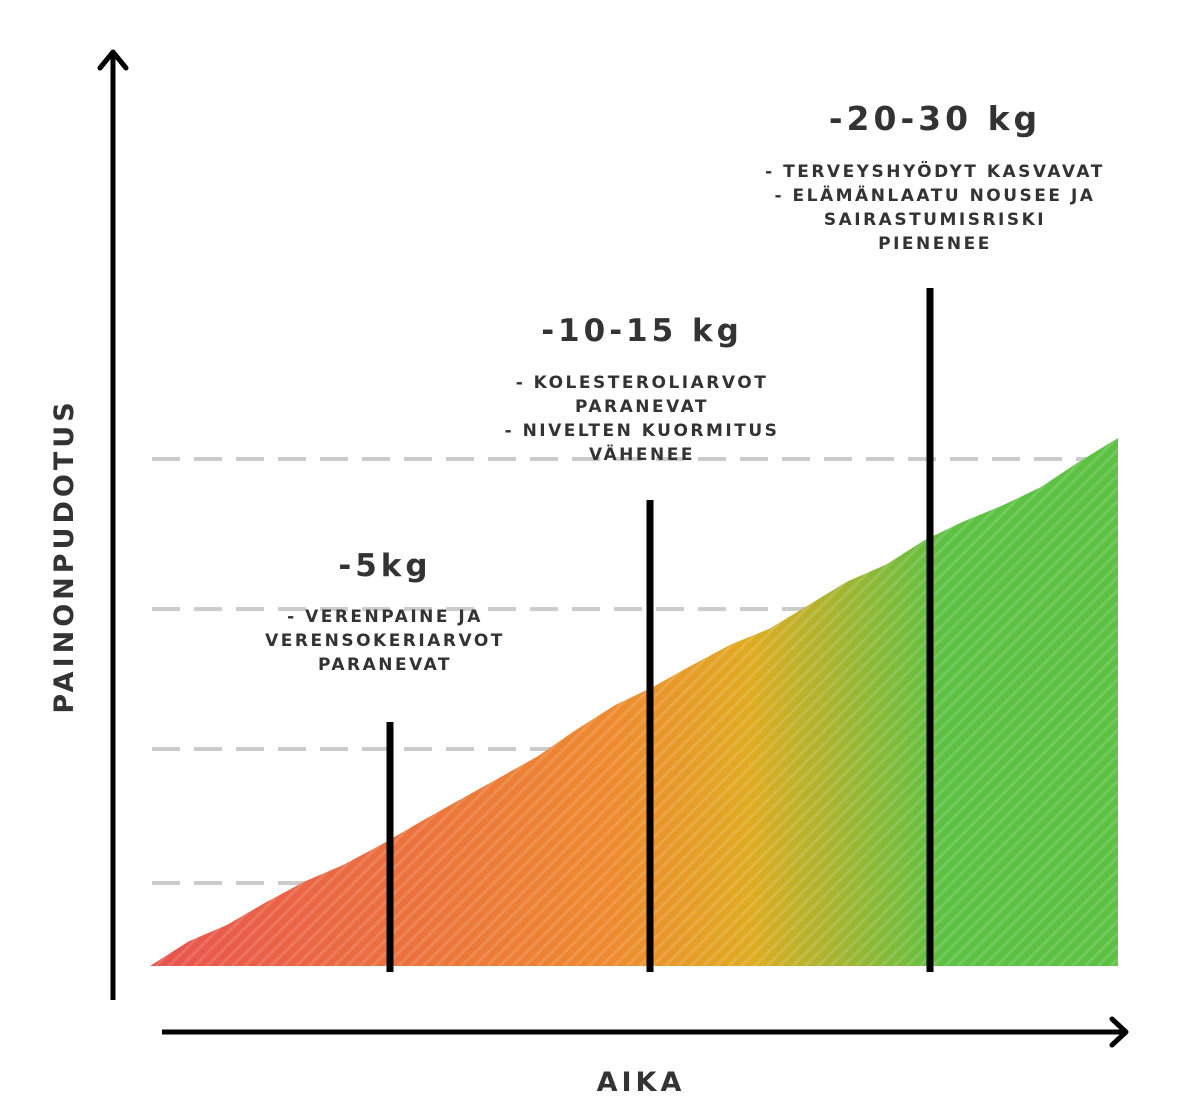 The image size is (1200, 1119). What do you see at coordinates (642, 431) in the screenshot?
I see `milestone-description-line: - NIVELTEN KUORMITUS` at bounding box center [642, 431].